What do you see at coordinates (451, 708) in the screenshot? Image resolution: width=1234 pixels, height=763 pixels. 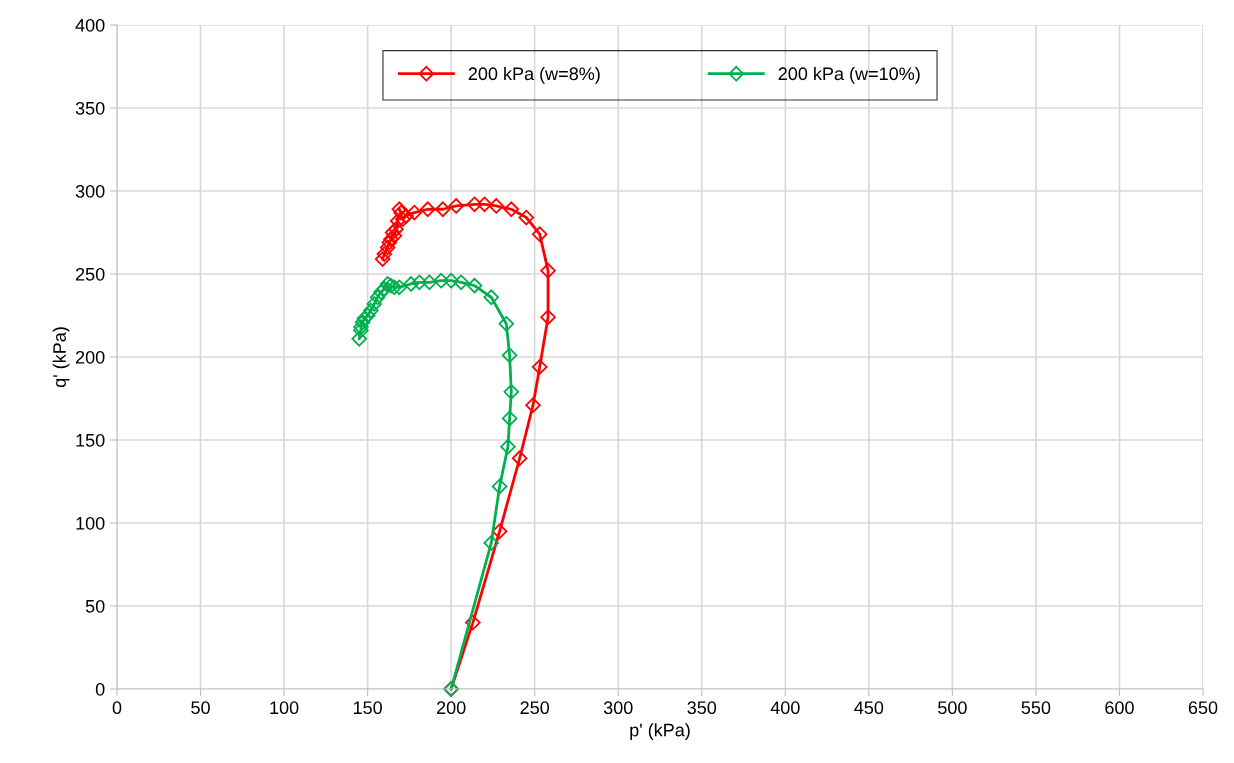 I see `x-tick-label: 200` at bounding box center [451, 708].